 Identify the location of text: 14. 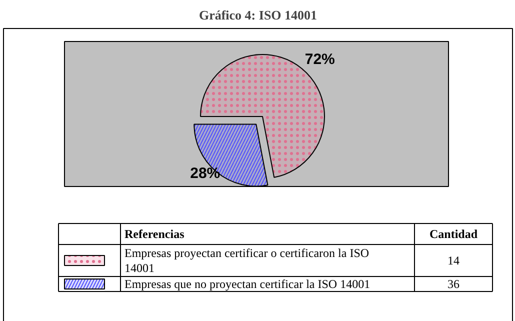
(454, 261).